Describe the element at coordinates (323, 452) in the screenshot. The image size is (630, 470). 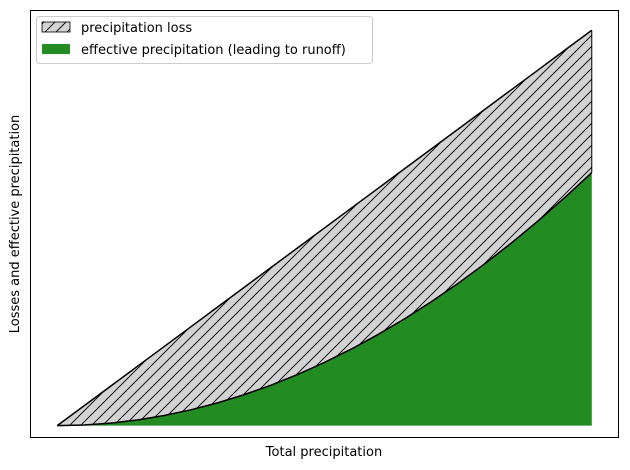
I see `x-axis-label: Total precipitation` at that location.